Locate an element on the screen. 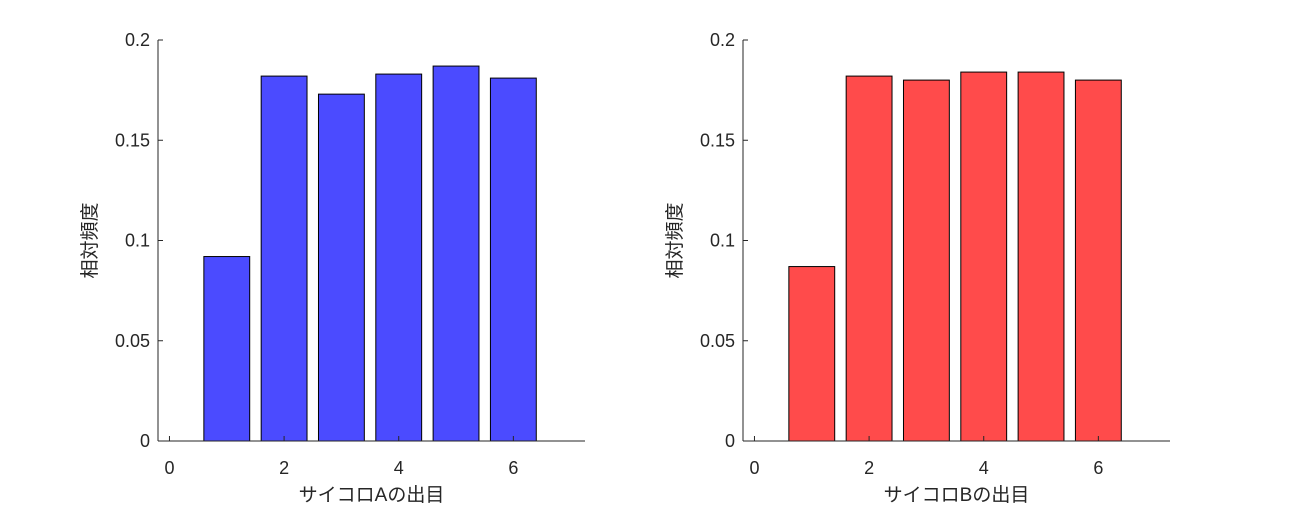 This screenshot has height=518, width=1294. x-axis-label: サイコロBの出目 is located at coordinates (957, 495).